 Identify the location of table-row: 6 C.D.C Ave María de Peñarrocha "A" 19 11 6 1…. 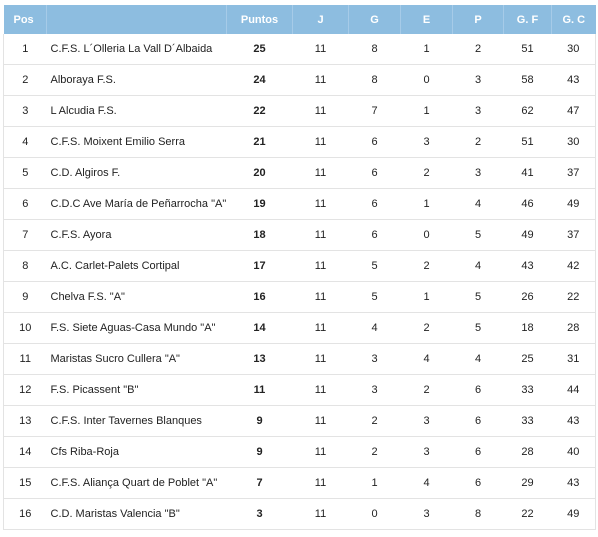
(299, 204).